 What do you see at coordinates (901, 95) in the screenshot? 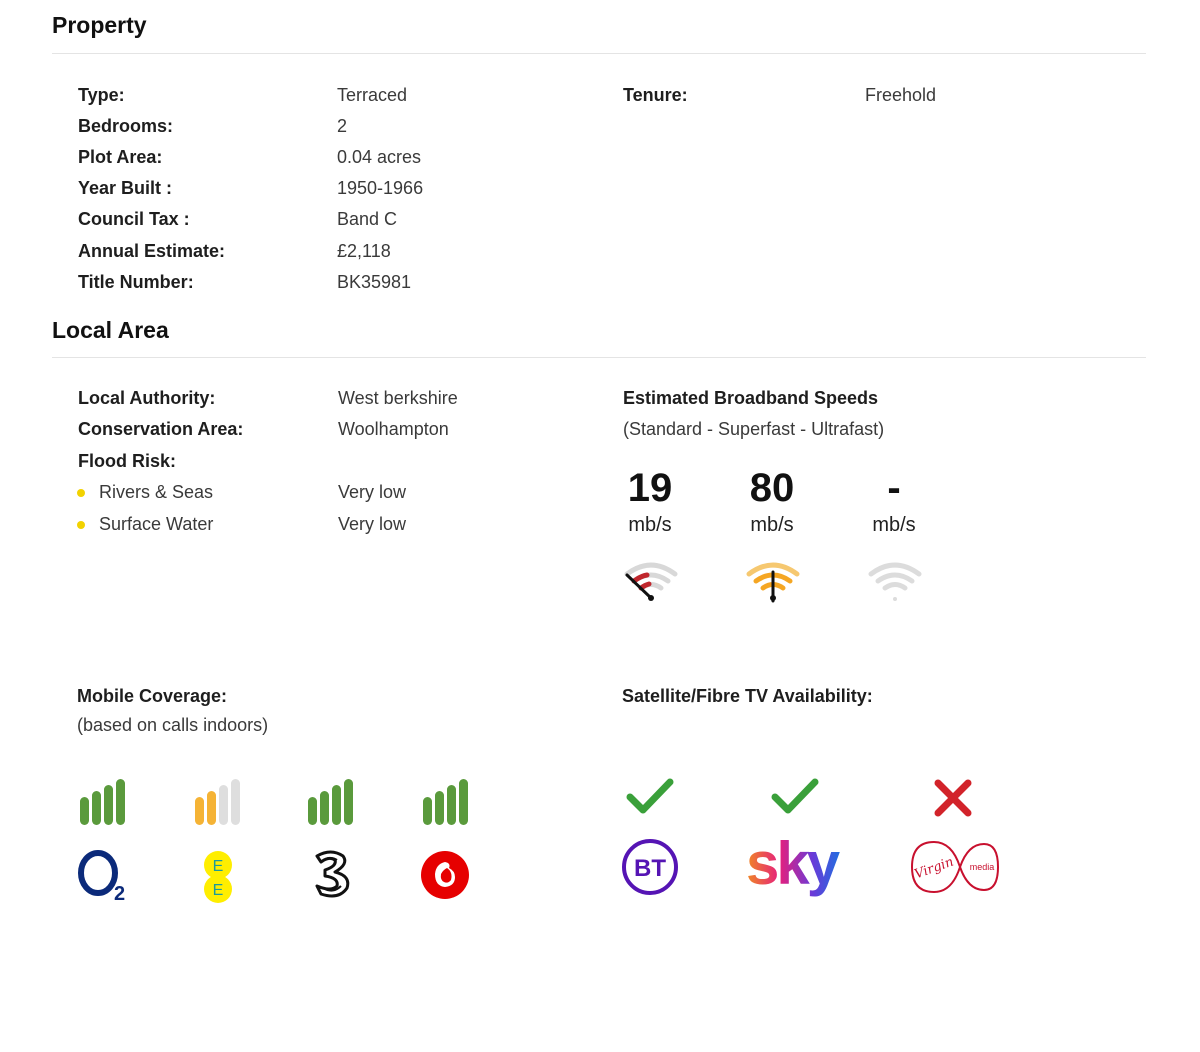
I see `tenure-value: Freehold` at bounding box center [901, 95].